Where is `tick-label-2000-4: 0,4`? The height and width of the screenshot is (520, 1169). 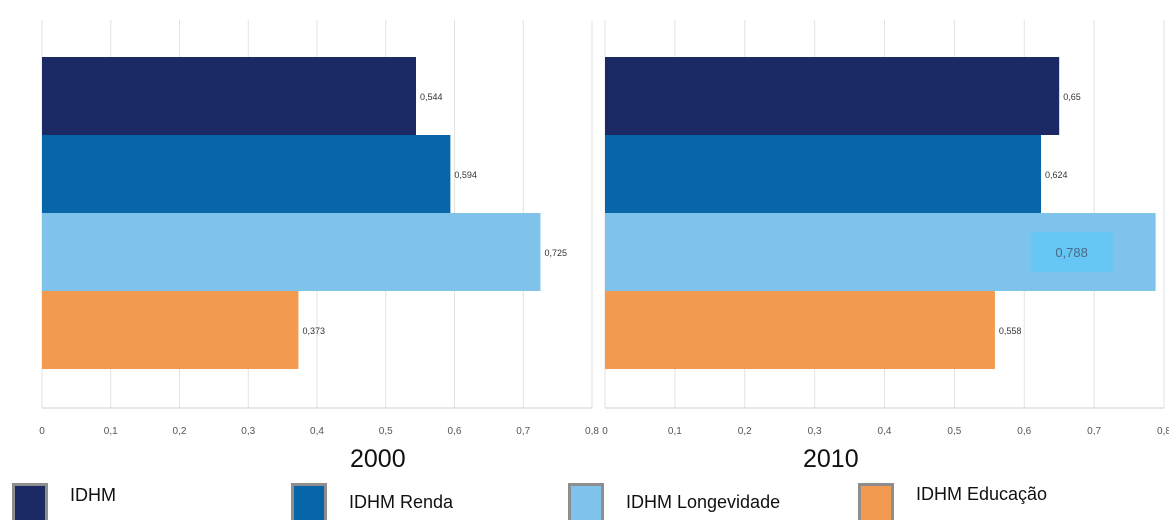 tick-label-2000-4: 0,4 is located at coordinates (317, 431).